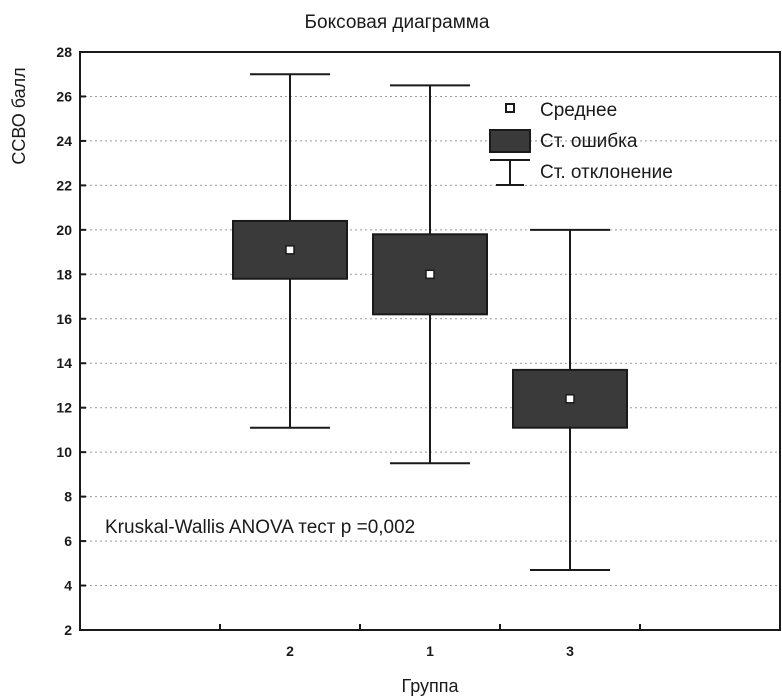  What do you see at coordinates (606, 172) in the screenshot?
I see `legend-label-sd: Ст. отклонение` at bounding box center [606, 172].